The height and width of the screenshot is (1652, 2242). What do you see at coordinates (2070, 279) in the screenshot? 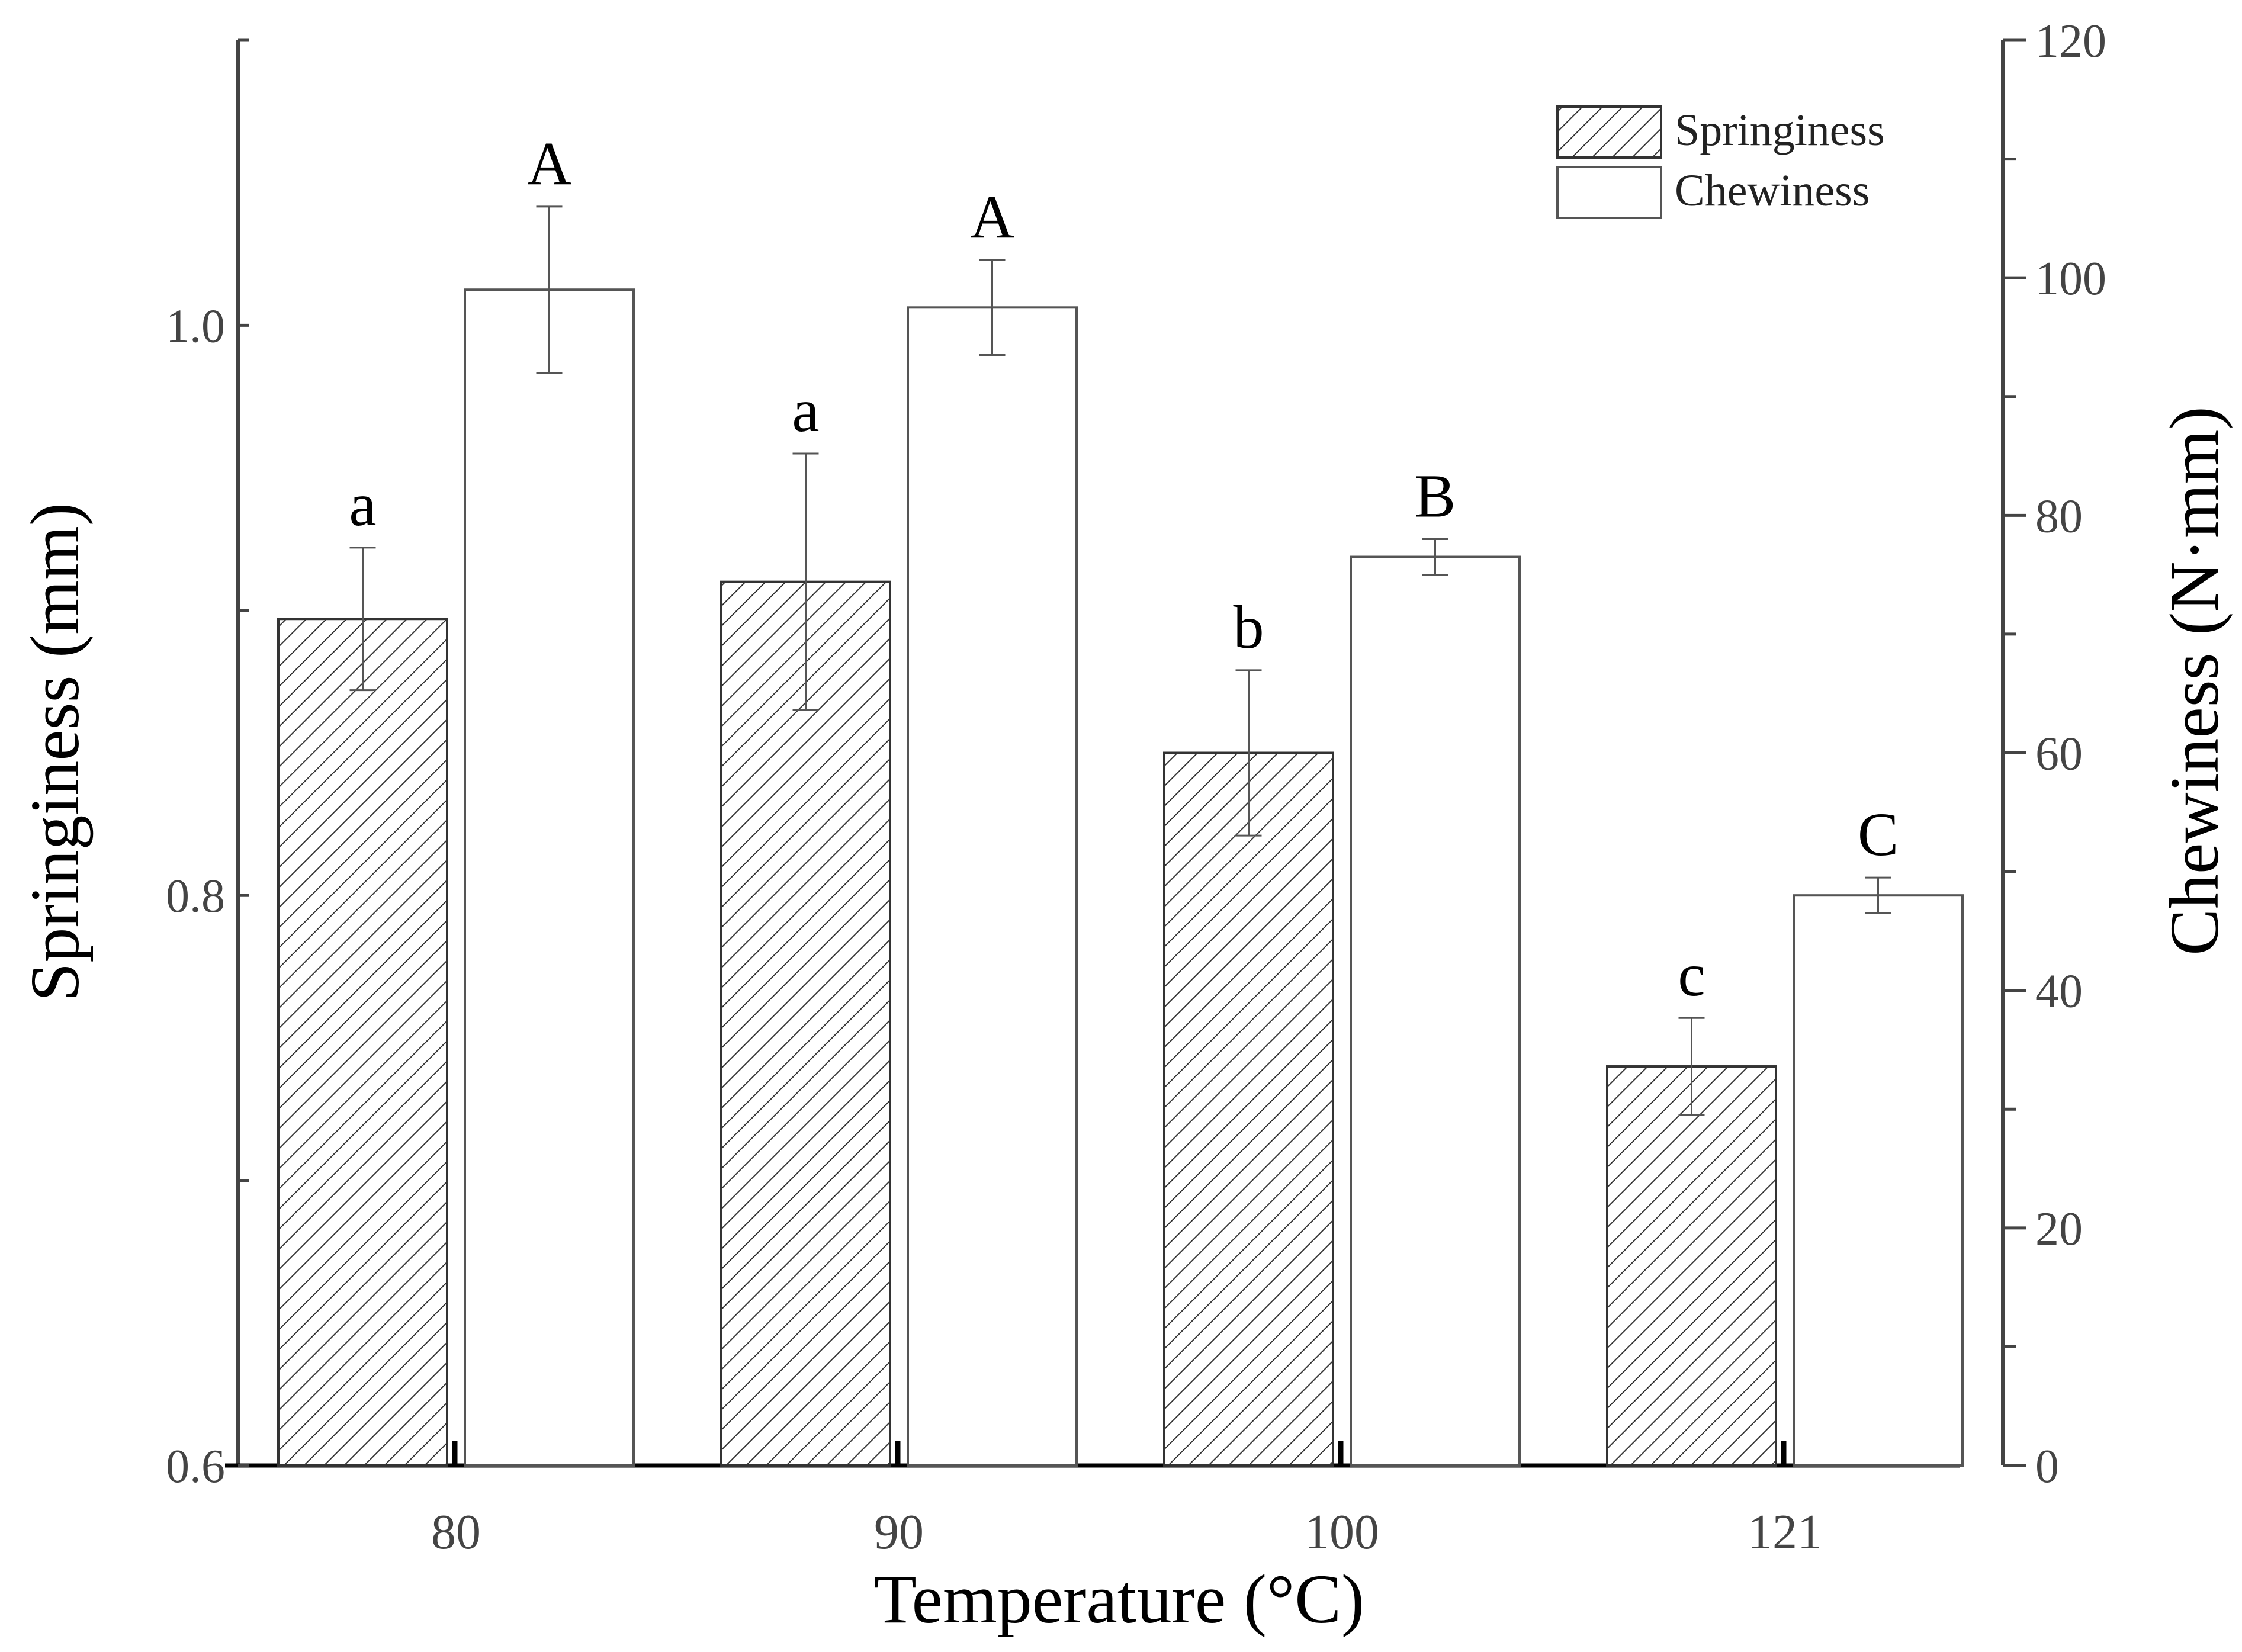
I see `right-y-tick-label: 100` at bounding box center [2070, 279].